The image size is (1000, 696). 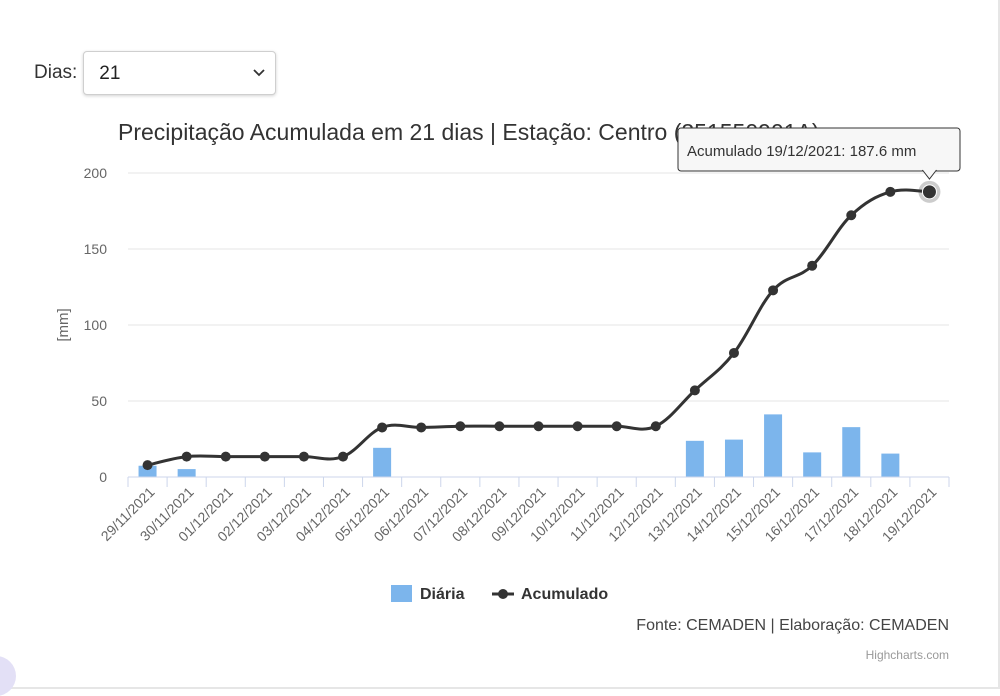 I want to click on tooltip-text: Acumulado 19/12/2021: 187.6 mm, so click(x=801, y=151).